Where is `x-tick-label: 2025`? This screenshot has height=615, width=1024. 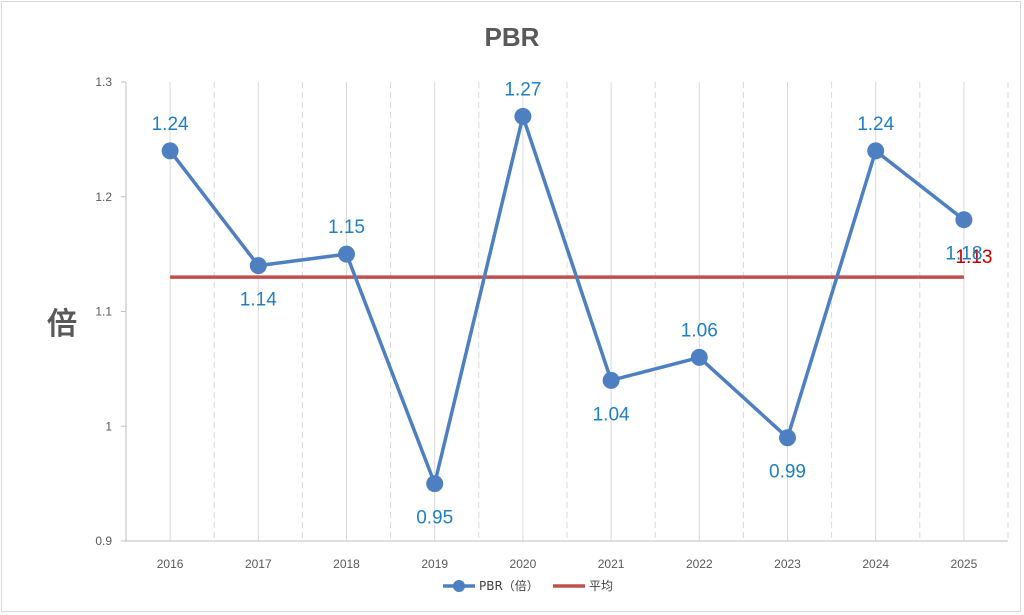
x-tick-label: 2025 is located at coordinates (964, 564).